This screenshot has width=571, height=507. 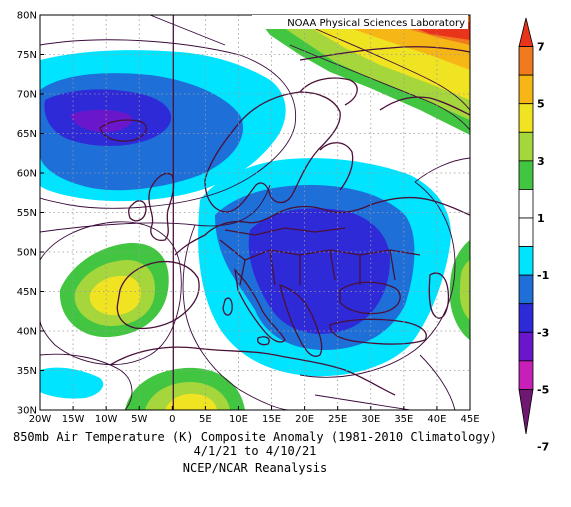 What do you see at coordinates (403, 419) in the screenshot?
I see `longitude-label: 35E` at bounding box center [403, 419].